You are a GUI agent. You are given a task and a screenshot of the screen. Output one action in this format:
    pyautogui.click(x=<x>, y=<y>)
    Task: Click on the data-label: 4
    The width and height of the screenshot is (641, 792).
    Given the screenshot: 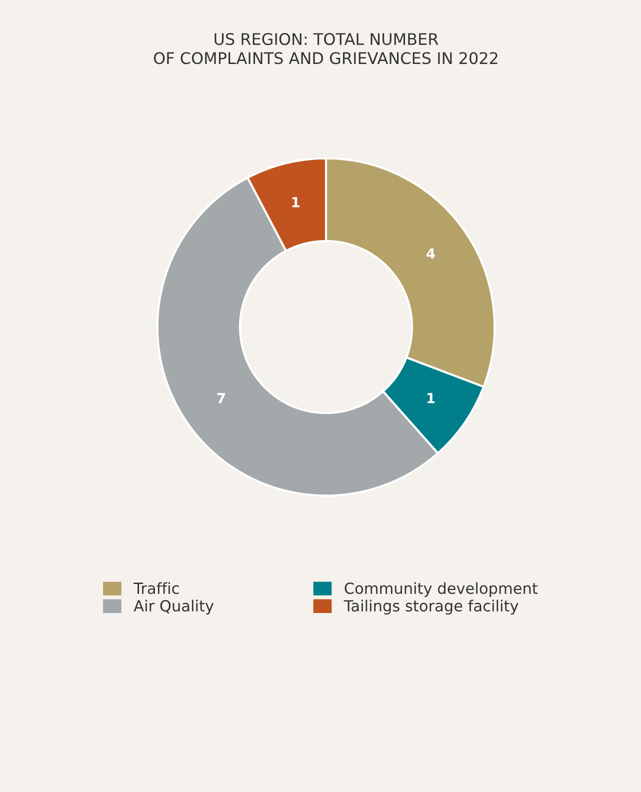 What is the action you would take?
    pyautogui.click(x=430, y=253)
    